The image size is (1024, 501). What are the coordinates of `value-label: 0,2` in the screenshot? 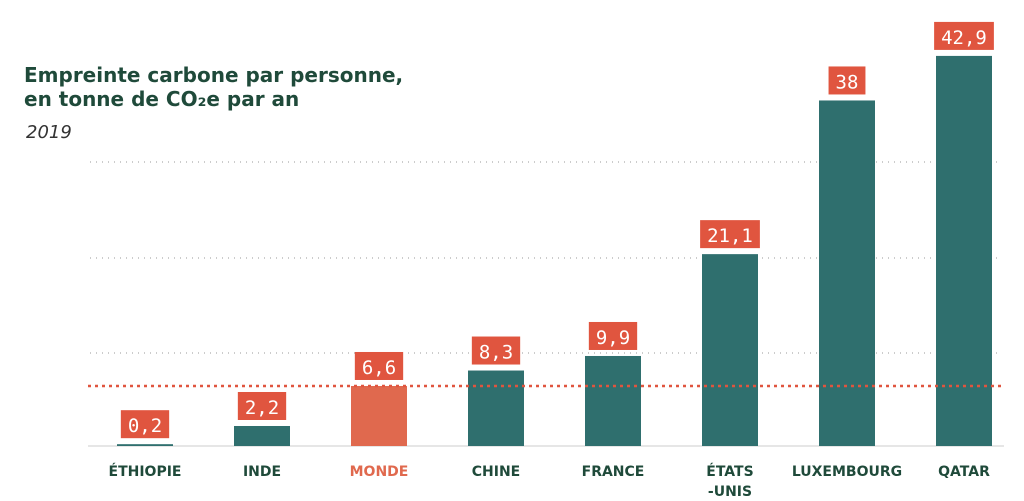 It's located at (145, 426).